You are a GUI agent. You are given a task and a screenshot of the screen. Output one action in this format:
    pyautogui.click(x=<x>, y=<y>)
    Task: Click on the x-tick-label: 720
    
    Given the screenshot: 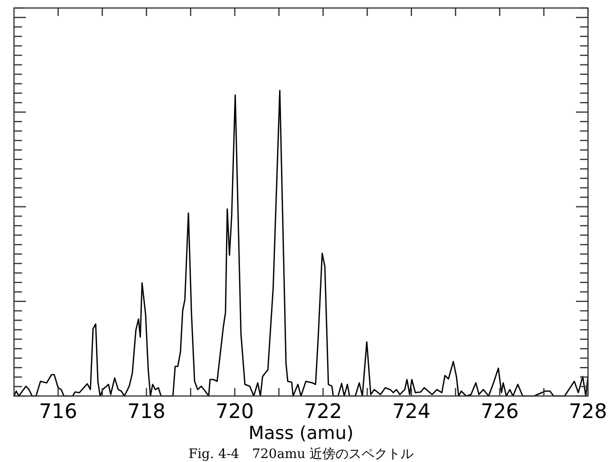 What is the action you would take?
    pyautogui.click(x=235, y=411)
    